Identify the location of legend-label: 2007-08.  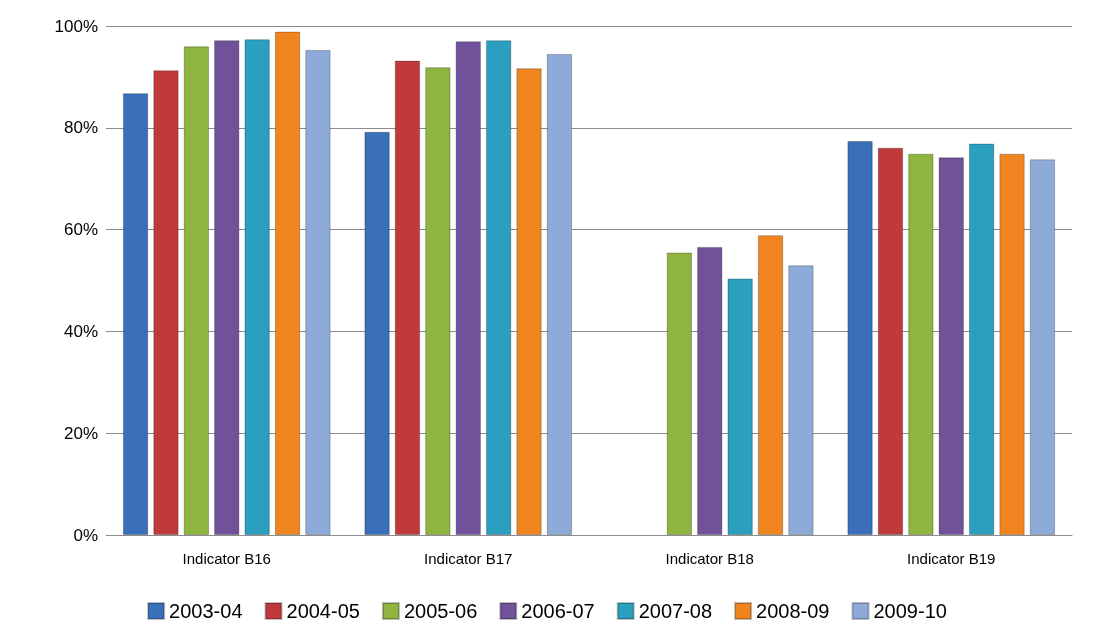
(675, 611).